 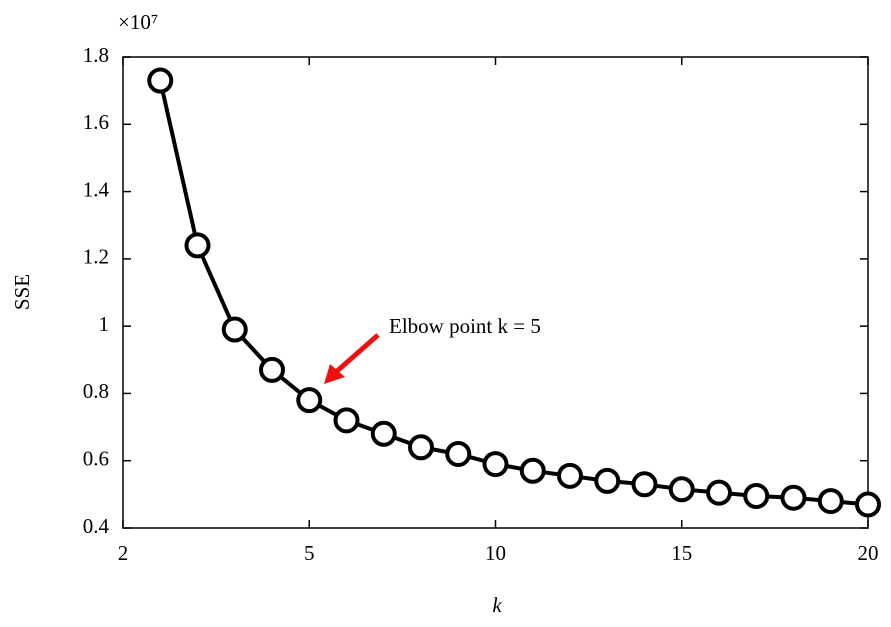 What do you see at coordinates (96, 459) in the screenshot?
I see `y-tick-label: 0.6` at bounding box center [96, 459].